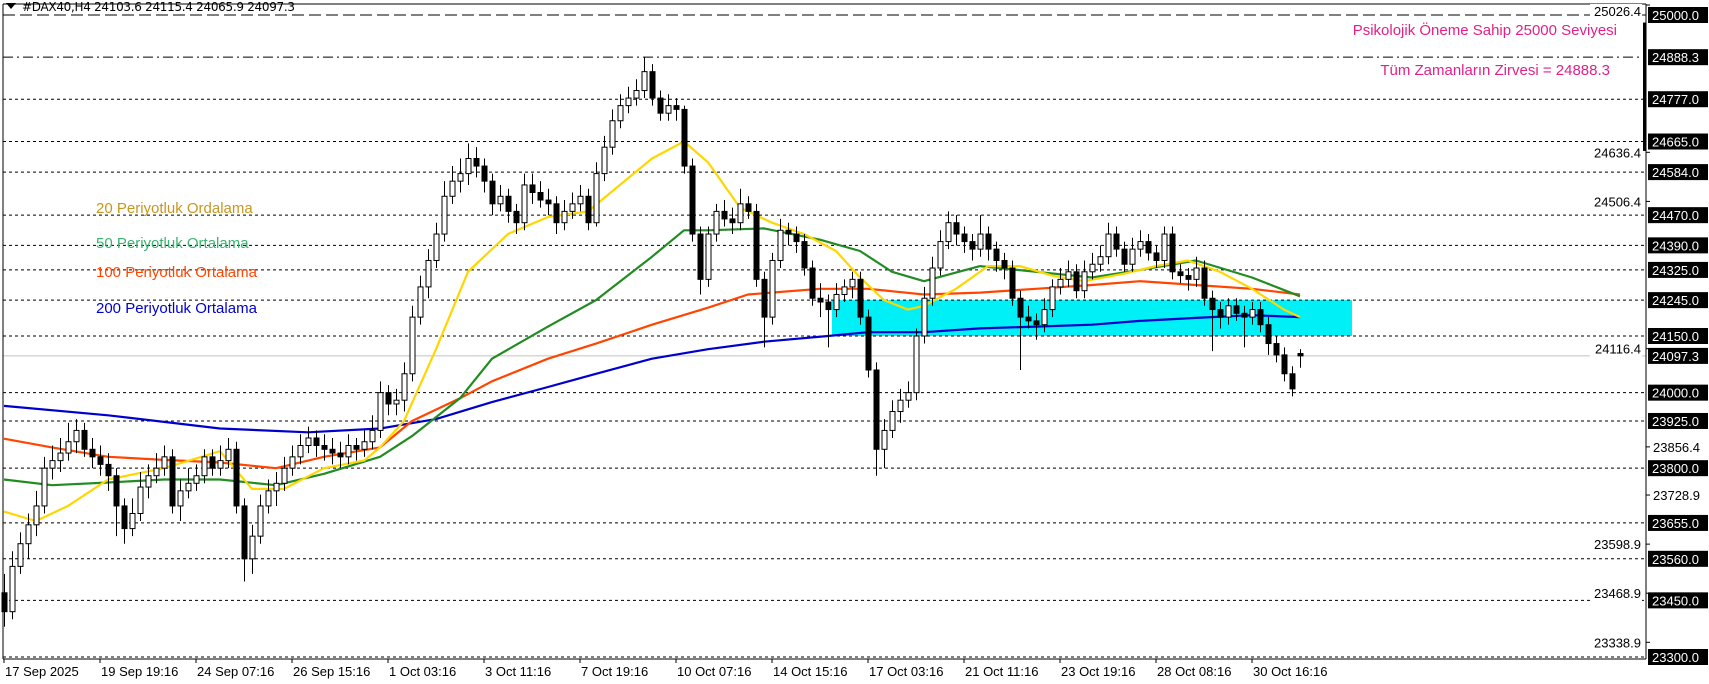 The image size is (1709, 684). I want to click on ma200-line, so click(652, 374).